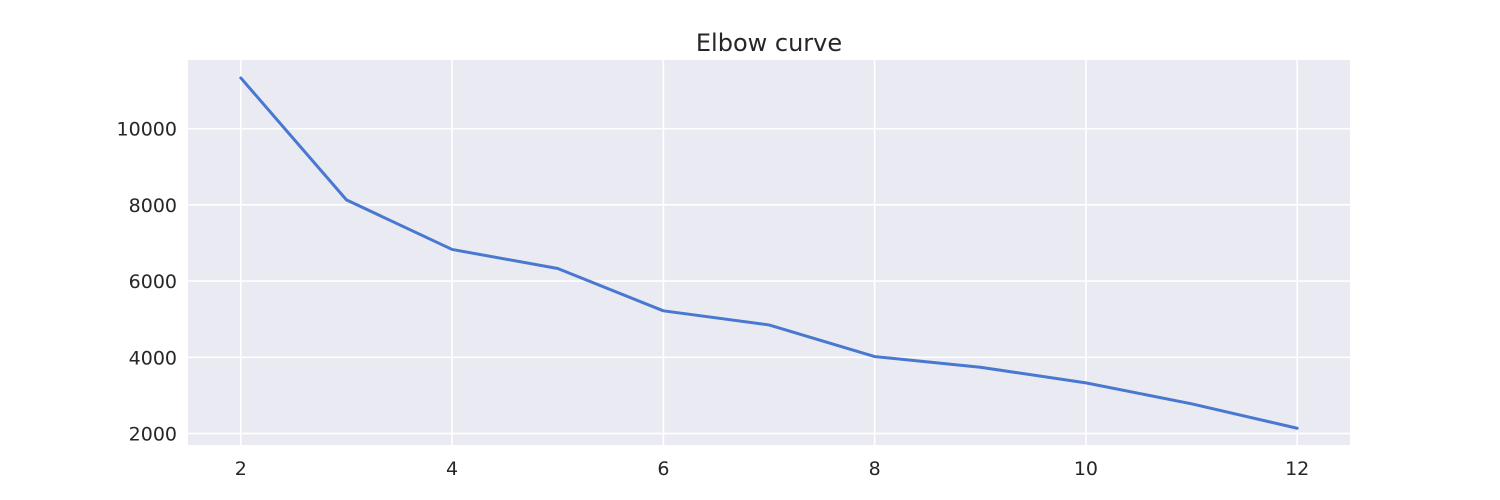  What do you see at coordinates (147, 130) in the screenshot?
I see `y-tick-label: 10000` at bounding box center [147, 130].